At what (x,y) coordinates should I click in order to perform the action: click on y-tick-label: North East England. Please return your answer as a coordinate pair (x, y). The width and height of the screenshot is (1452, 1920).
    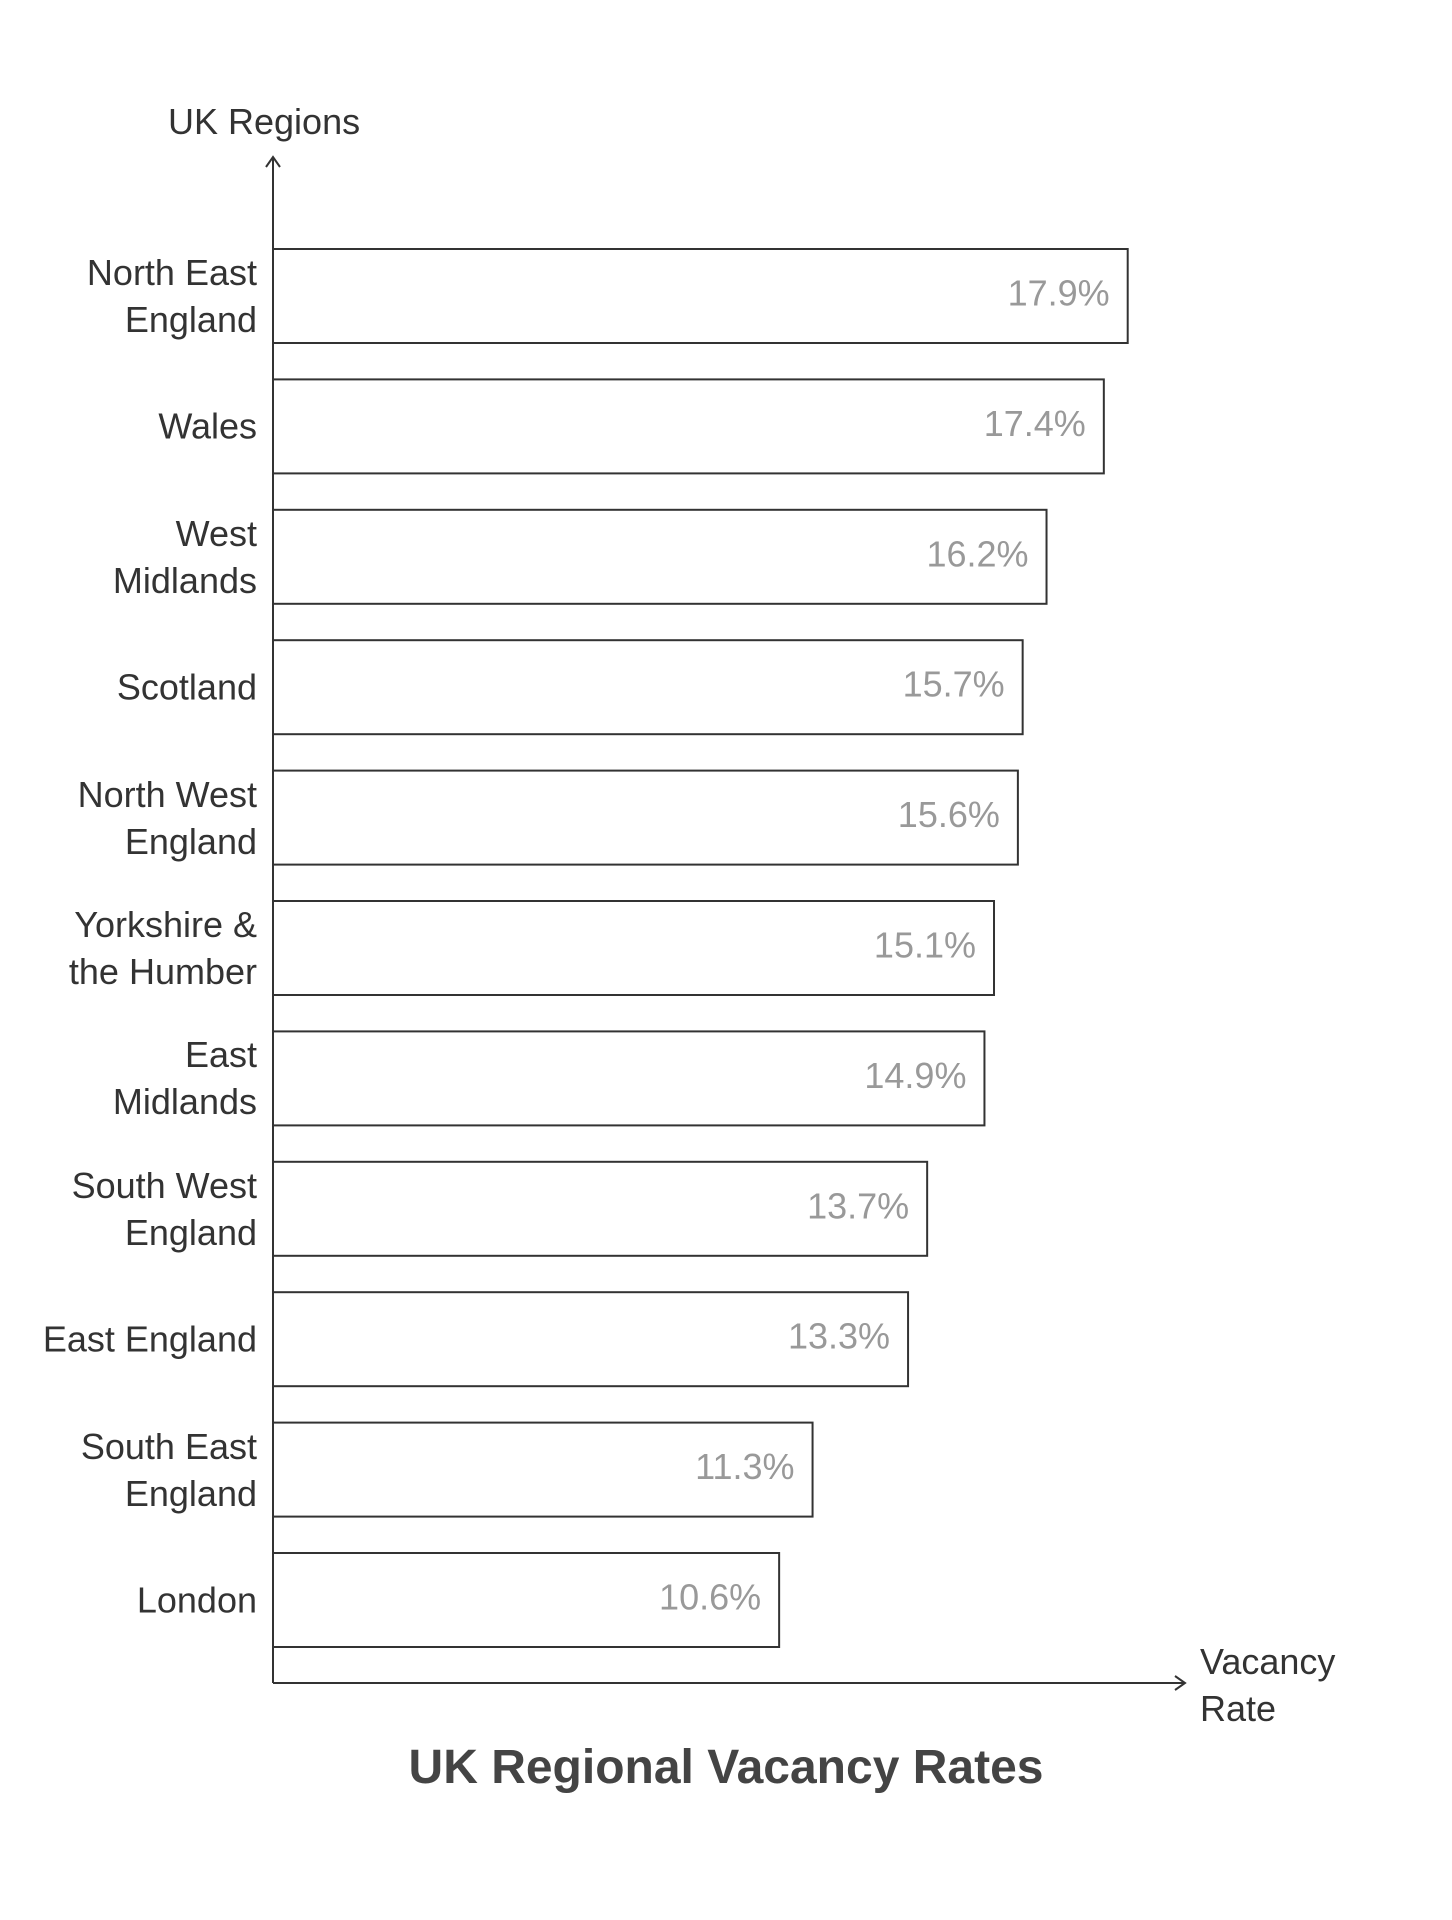
    Looking at the image, I should click on (171, 296).